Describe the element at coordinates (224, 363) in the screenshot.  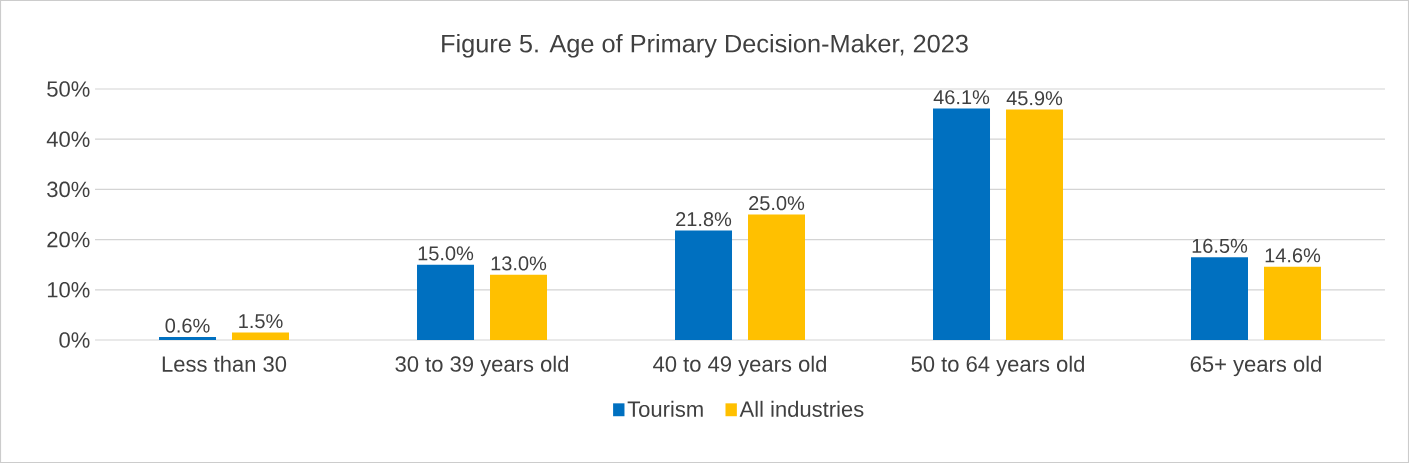
I see `x-tick-label: Less than 30` at that location.